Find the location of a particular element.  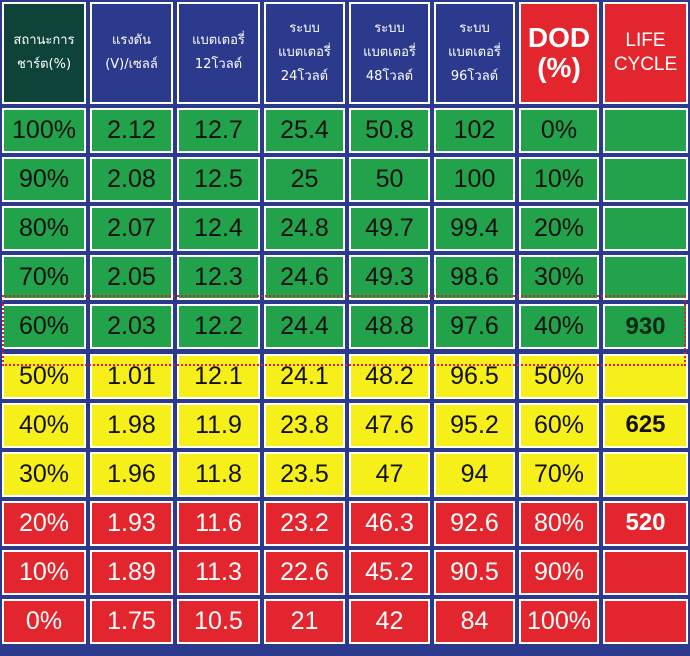

header-charge-state-cell: สถานะการ ชาร์ต(%) is located at coordinates (44, 53).